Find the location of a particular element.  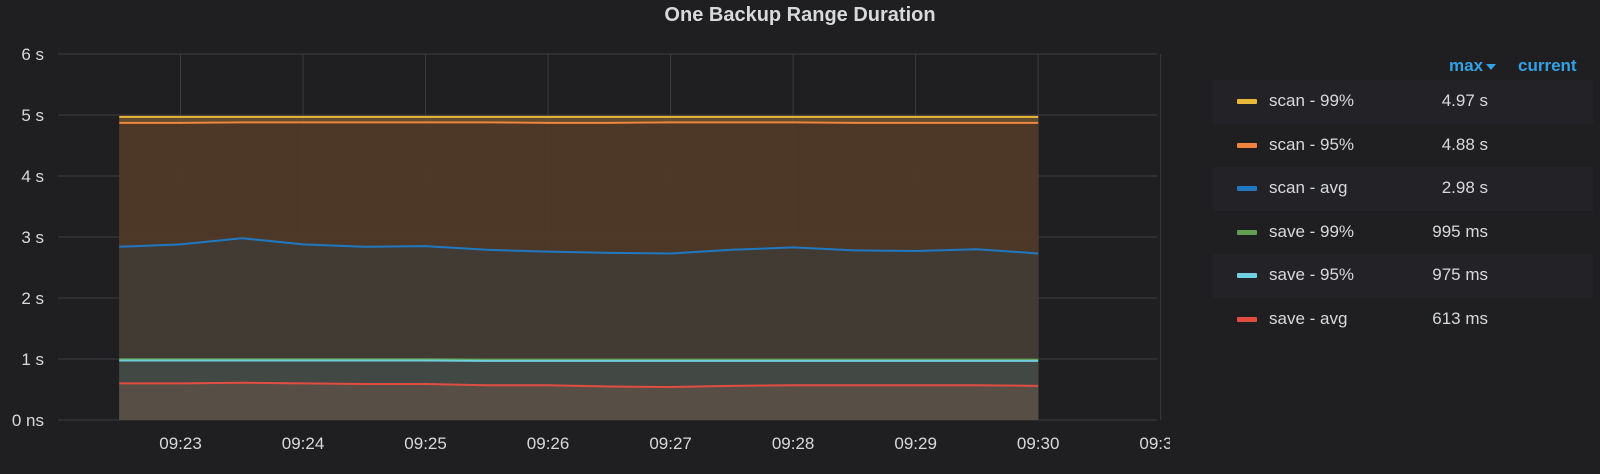

legend-item: scan - avg 2.98 s is located at coordinates (1403, 189).